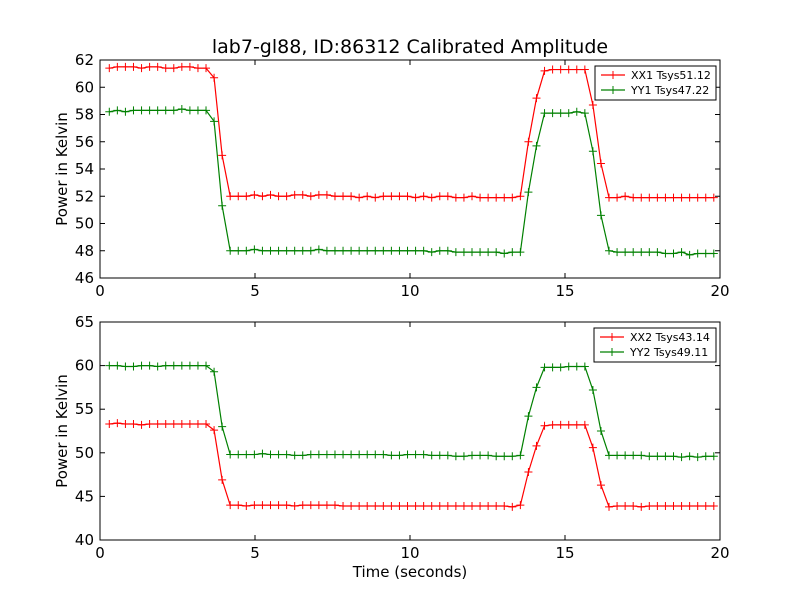  Describe the element at coordinates (84, 60) in the screenshot. I see `top-y-tick-label: 62` at that location.